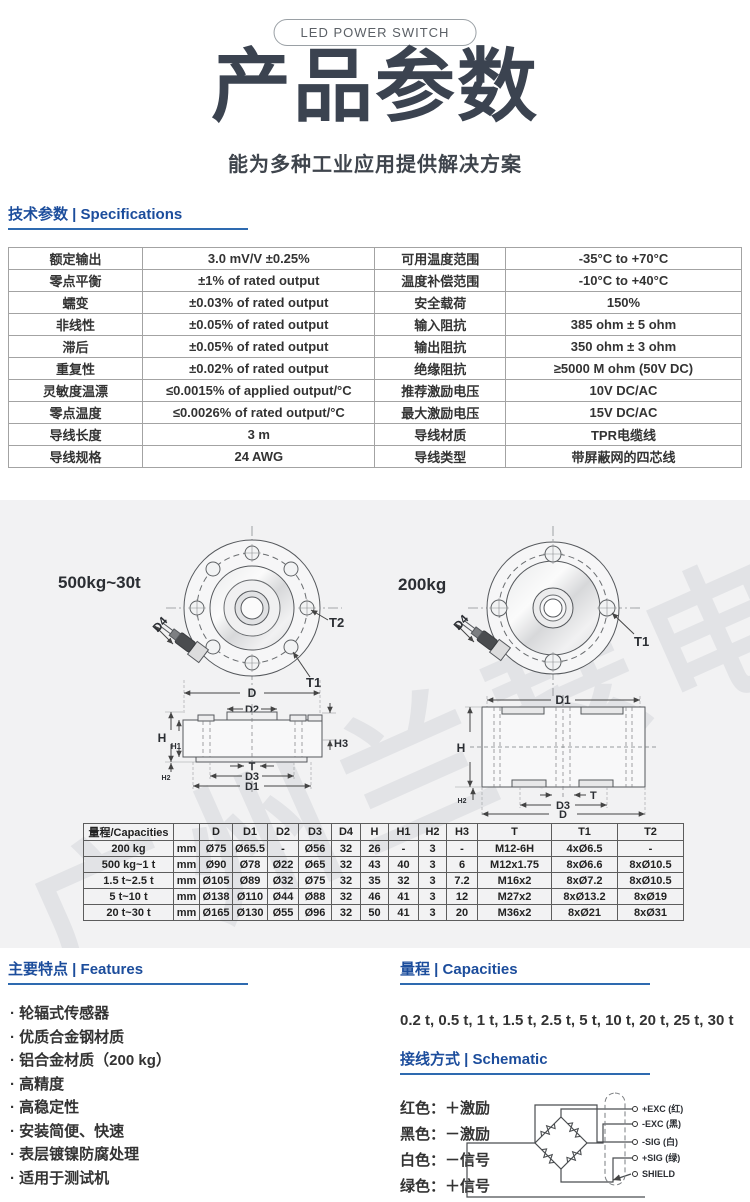  I want to click on terminal-shield: SHIELD, so click(659, 1174).